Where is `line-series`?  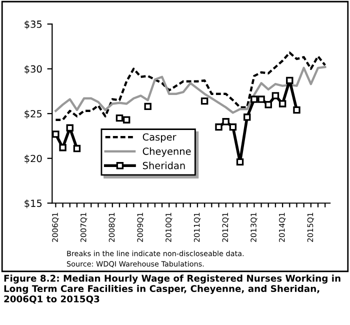 line-series is located at coordinates (190, 90).